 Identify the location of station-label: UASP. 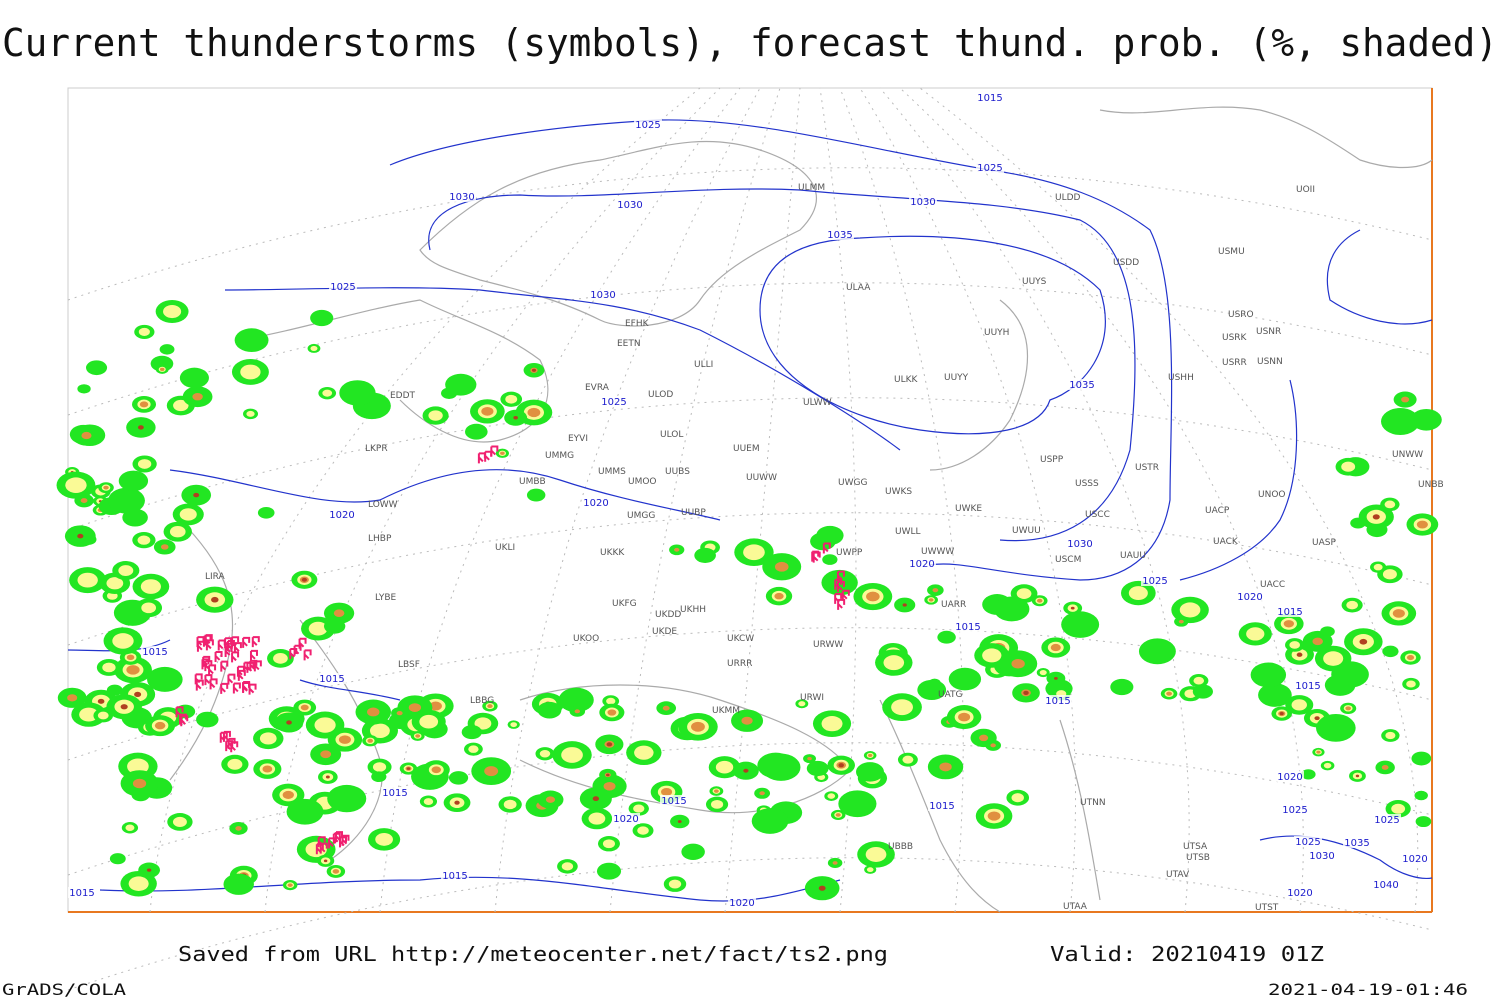
(1324, 543).